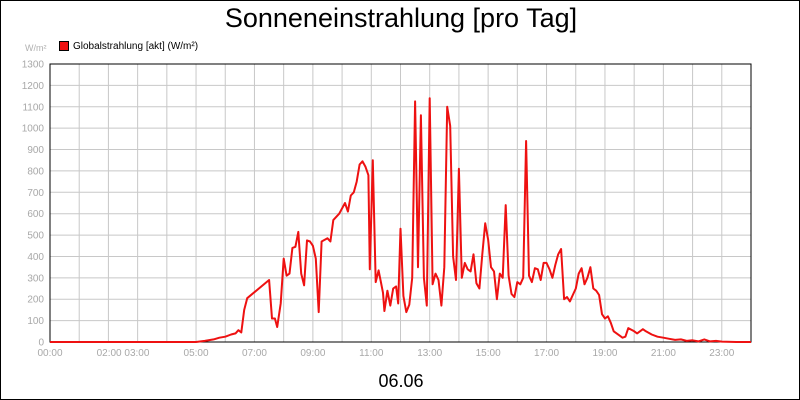 This screenshot has width=800, height=400. What do you see at coordinates (35, 171) in the screenshot?
I see `y-tick-label: 800` at bounding box center [35, 171].